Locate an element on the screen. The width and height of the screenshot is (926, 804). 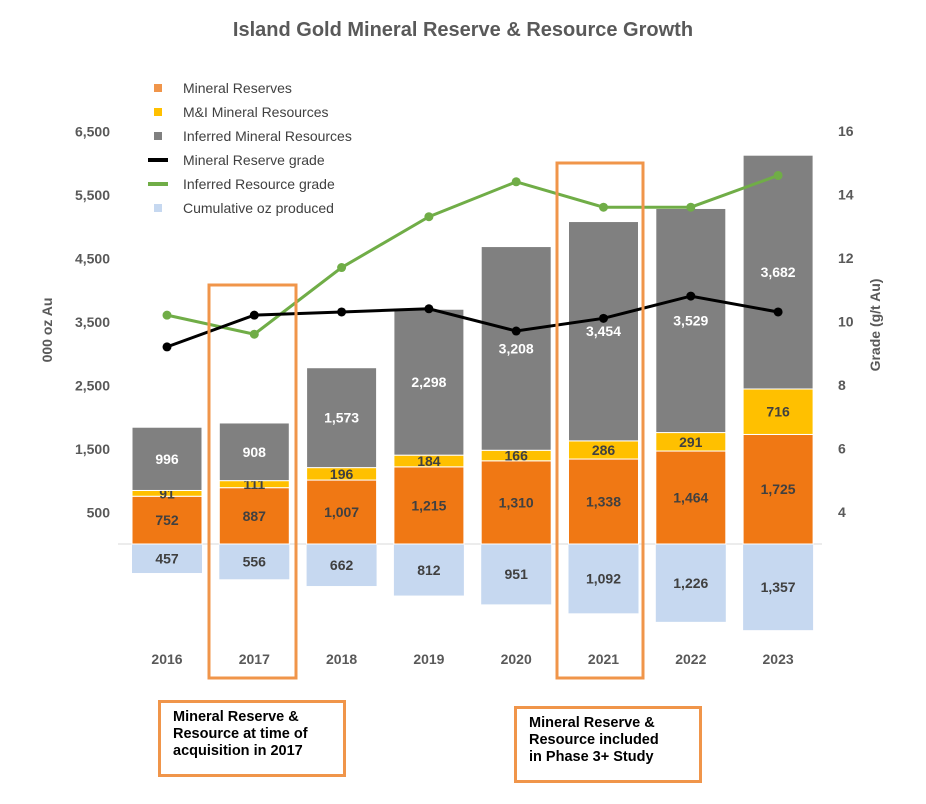
annotation-line: Resource at time of is located at coordinates (240, 734).